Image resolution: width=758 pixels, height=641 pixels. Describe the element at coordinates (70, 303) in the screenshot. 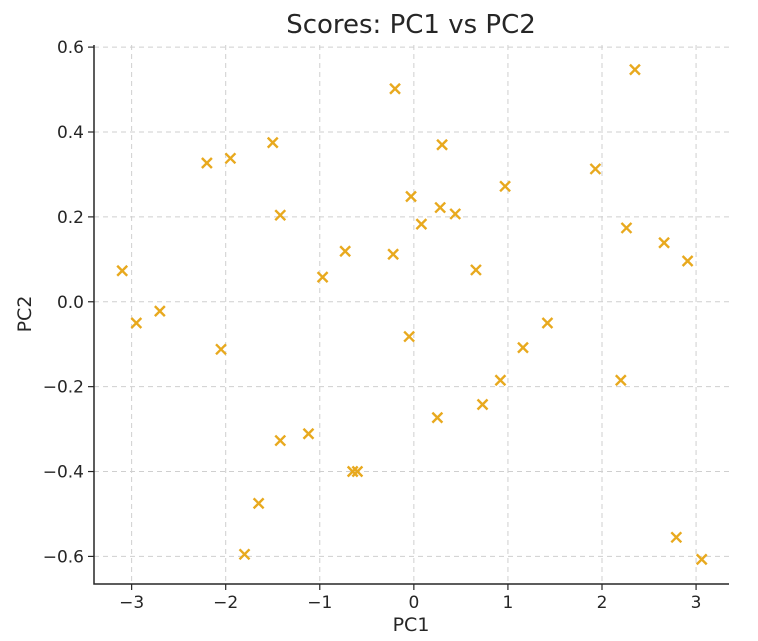

I see `y-tick-label: 0.0` at that location.